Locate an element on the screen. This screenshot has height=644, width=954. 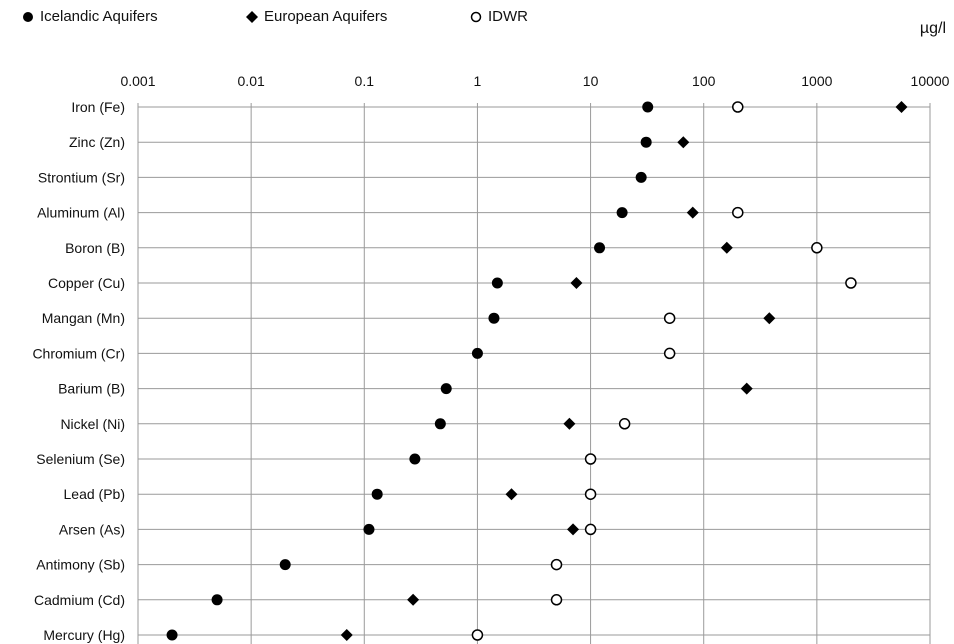
legend-item-european: European Aquifers is located at coordinates (316, 16).